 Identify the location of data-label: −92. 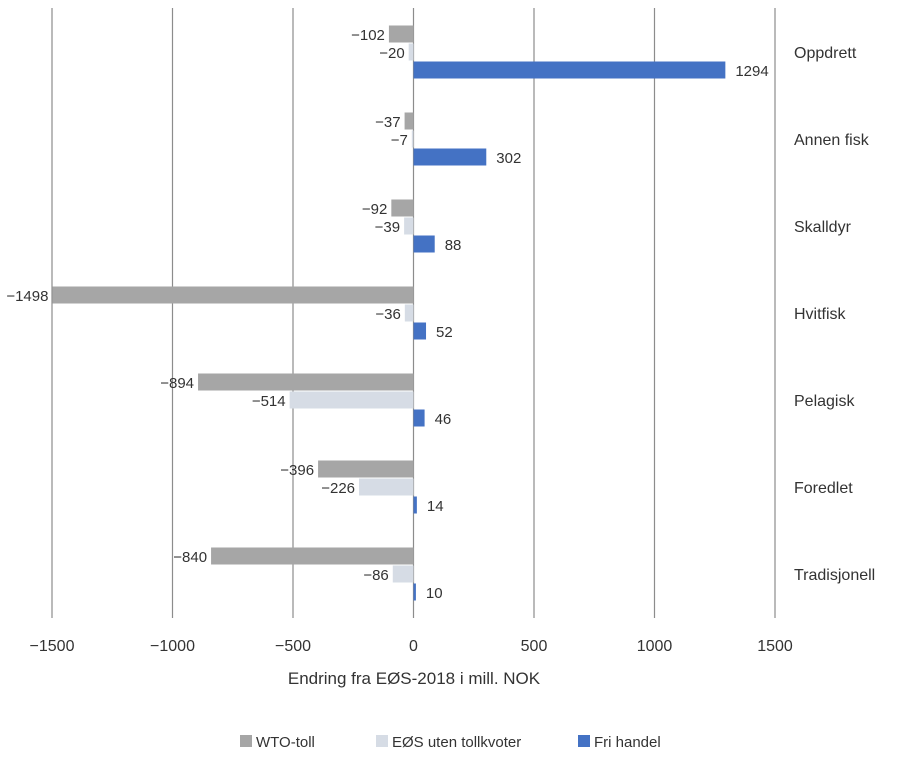
(374, 209).